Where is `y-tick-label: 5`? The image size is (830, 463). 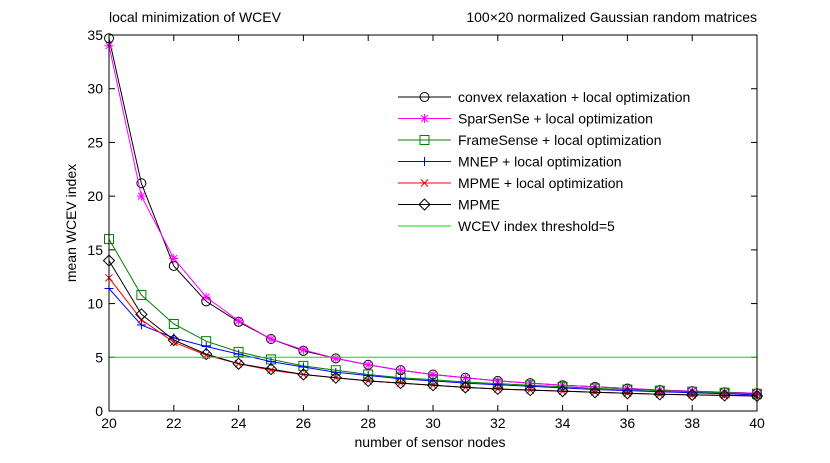
y-tick-label: 5 is located at coordinates (99, 357).